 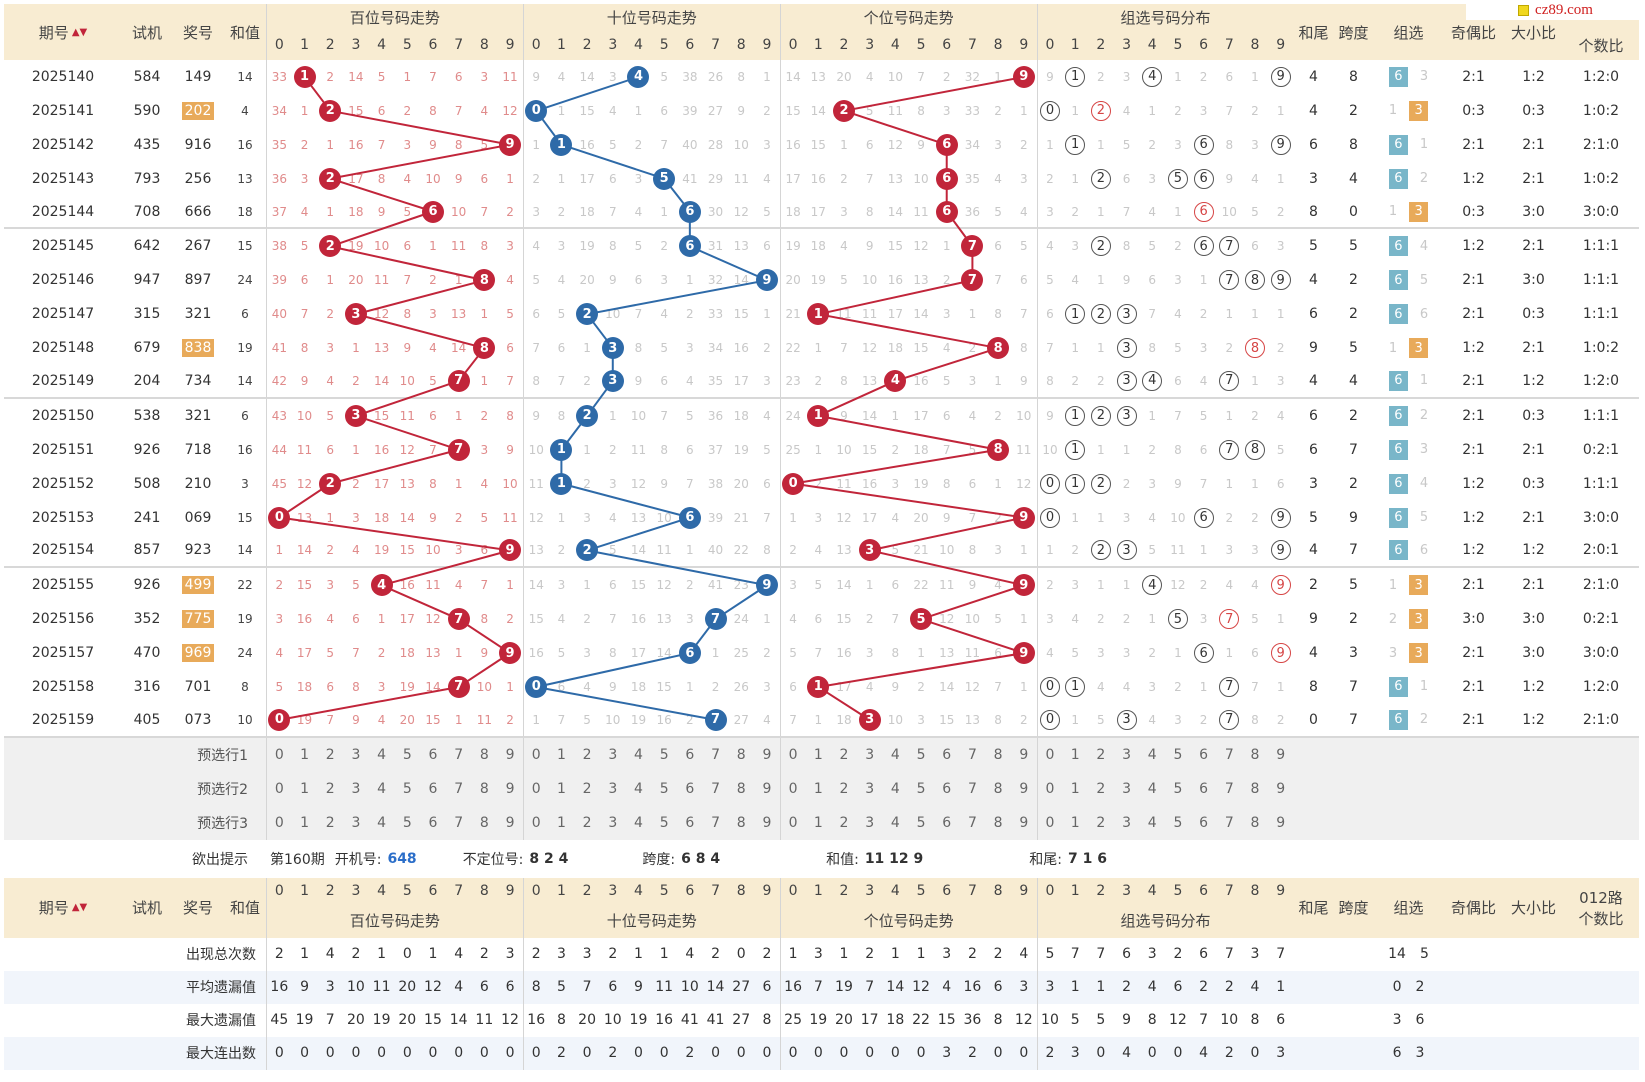 What do you see at coordinates (63, 907) in the screenshot?
I see `footer-header-period-sort: 期号 ▲▼` at bounding box center [63, 907].